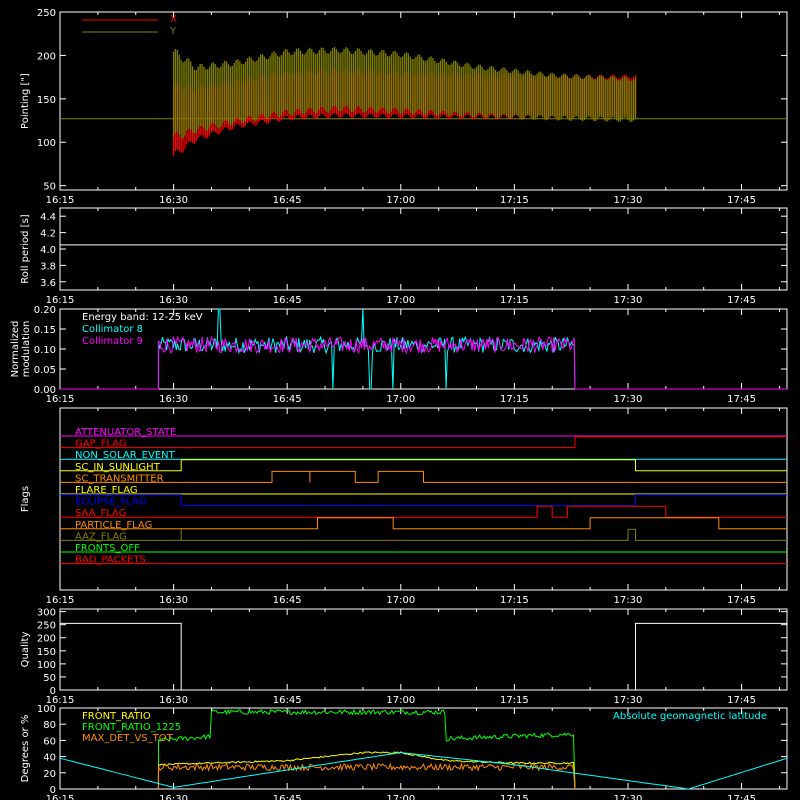  What do you see at coordinates (48, 283) in the screenshot?
I see `y-tick-label: 3.6` at bounding box center [48, 283].